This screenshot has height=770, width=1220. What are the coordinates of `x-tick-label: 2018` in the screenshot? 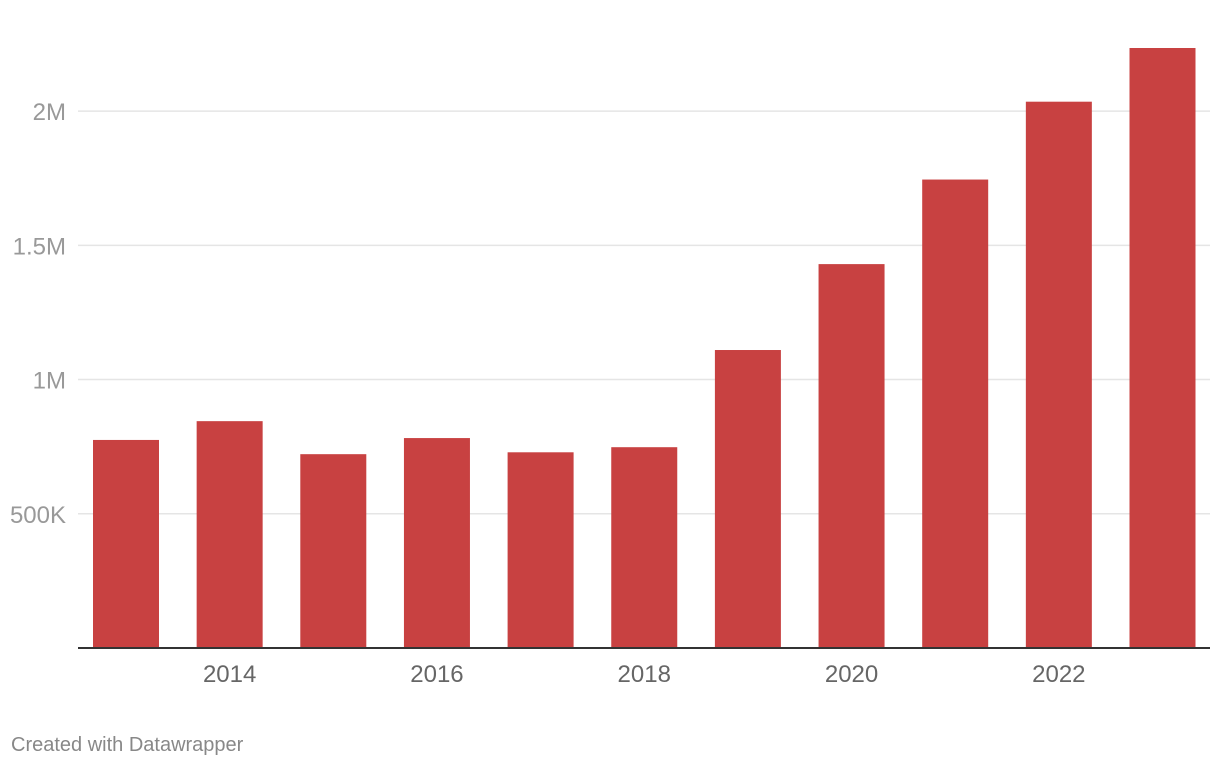 It's located at (644, 674).